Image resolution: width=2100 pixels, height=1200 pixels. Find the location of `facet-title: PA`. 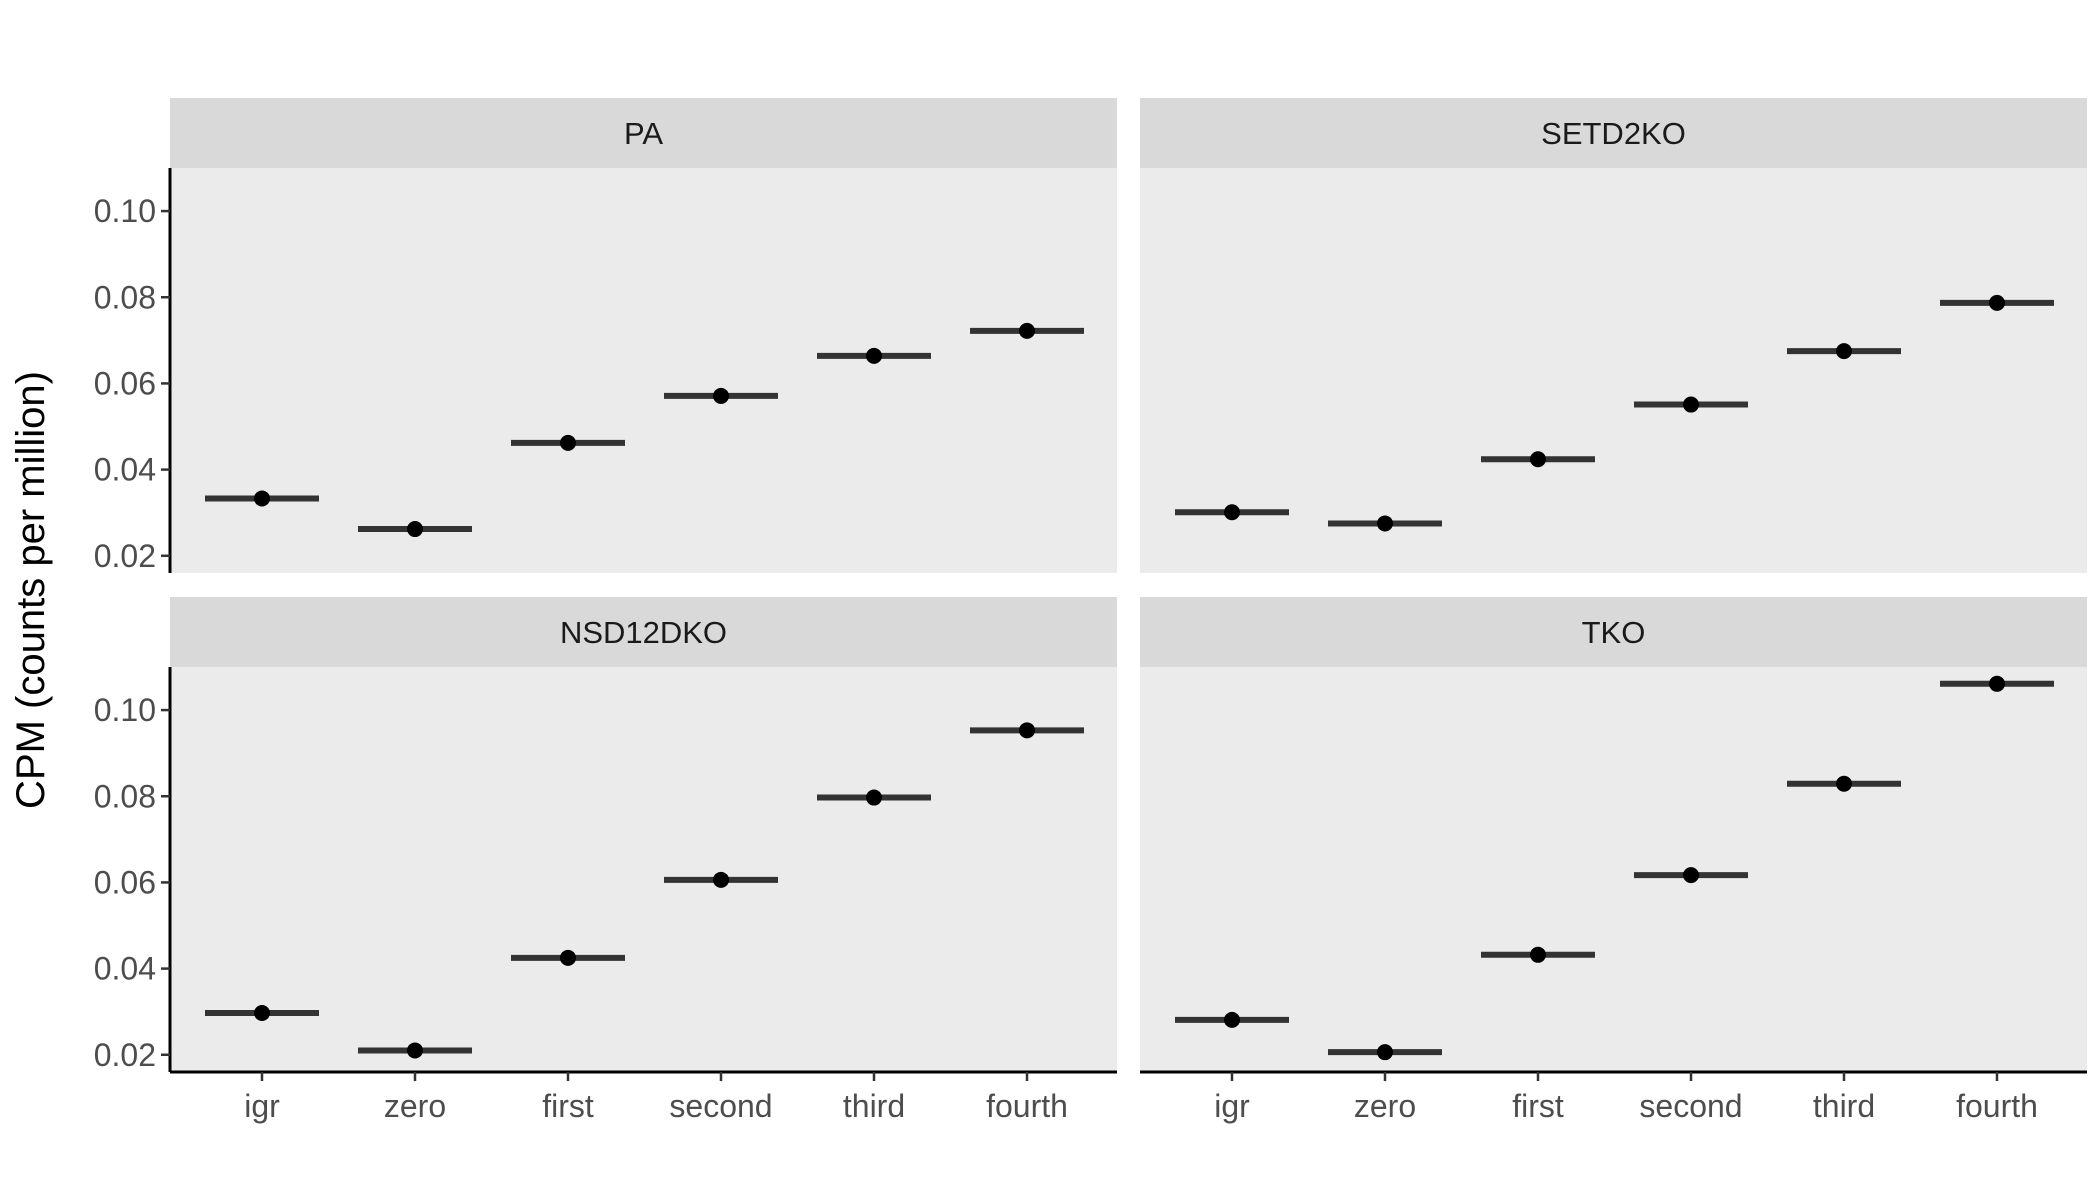

facet-title: PA is located at coordinates (643, 133).